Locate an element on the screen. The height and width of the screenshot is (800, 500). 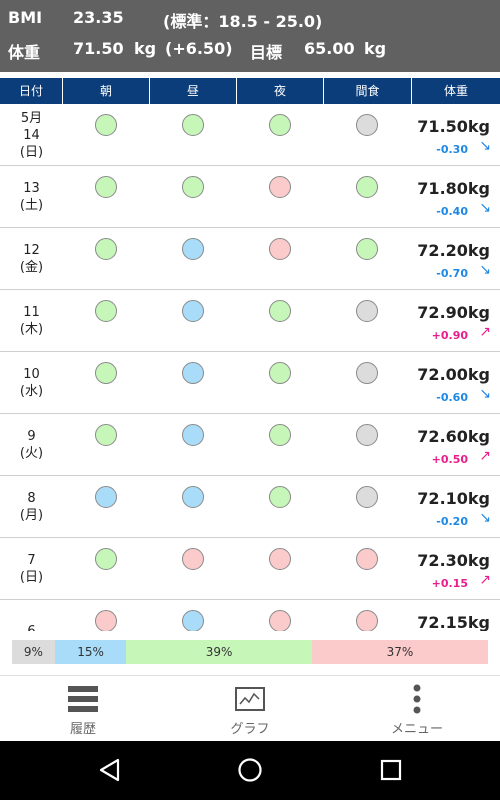
ratio-segment-green: 39% is located at coordinates (219, 652).